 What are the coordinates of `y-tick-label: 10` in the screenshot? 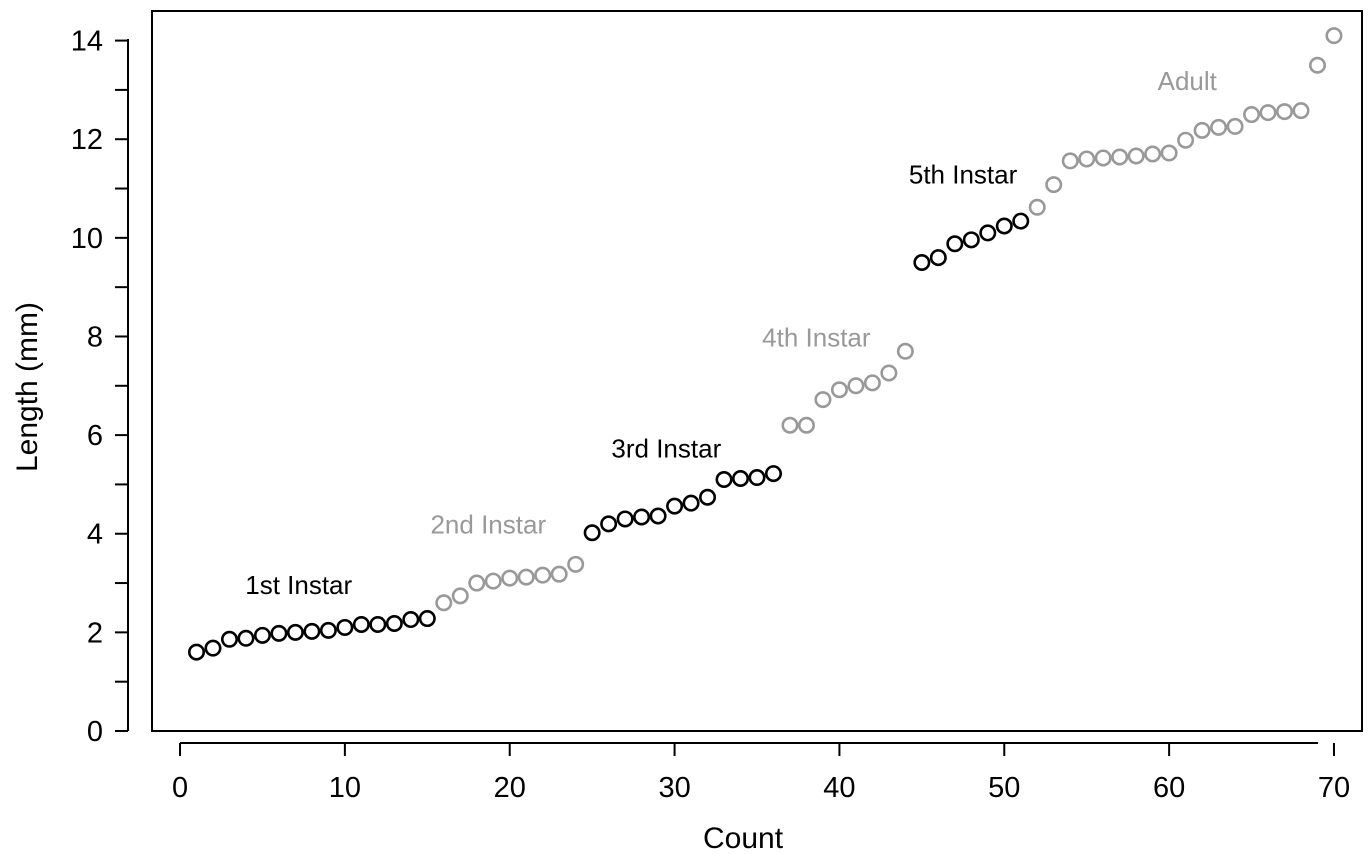 It's located at (87, 239).